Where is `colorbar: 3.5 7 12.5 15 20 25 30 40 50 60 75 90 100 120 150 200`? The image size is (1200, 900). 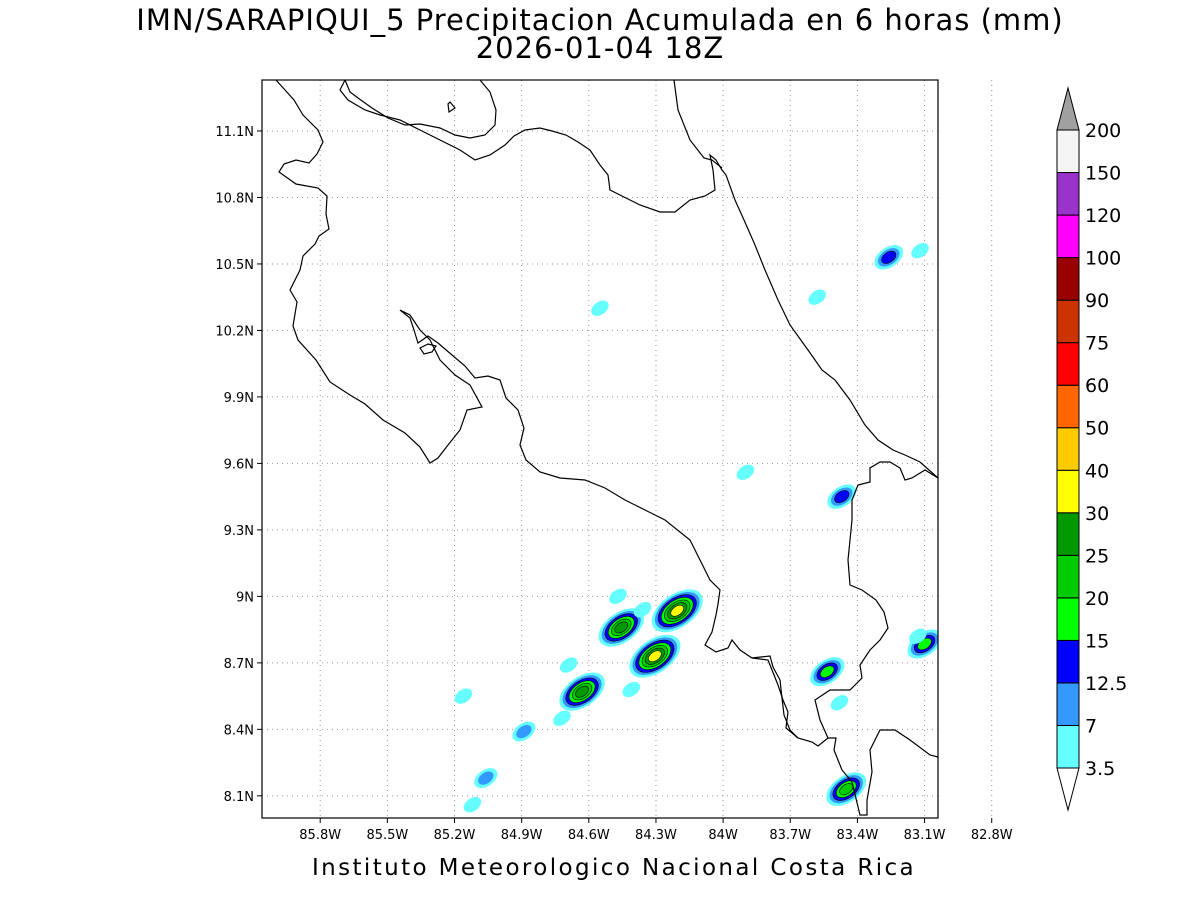
colorbar: 3.5 7 12.5 15 20 25 30 40 50 60 75 90 100 120 150 200 is located at coordinates (1091, 449).